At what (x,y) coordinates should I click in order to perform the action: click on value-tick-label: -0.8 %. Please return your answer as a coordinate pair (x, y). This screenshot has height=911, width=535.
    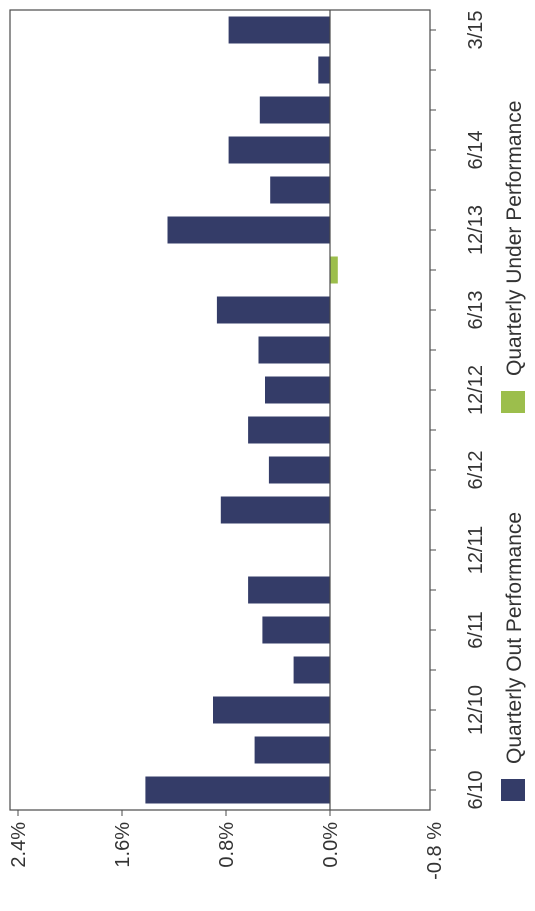
    Looking at the image, I should click on (435, 851).